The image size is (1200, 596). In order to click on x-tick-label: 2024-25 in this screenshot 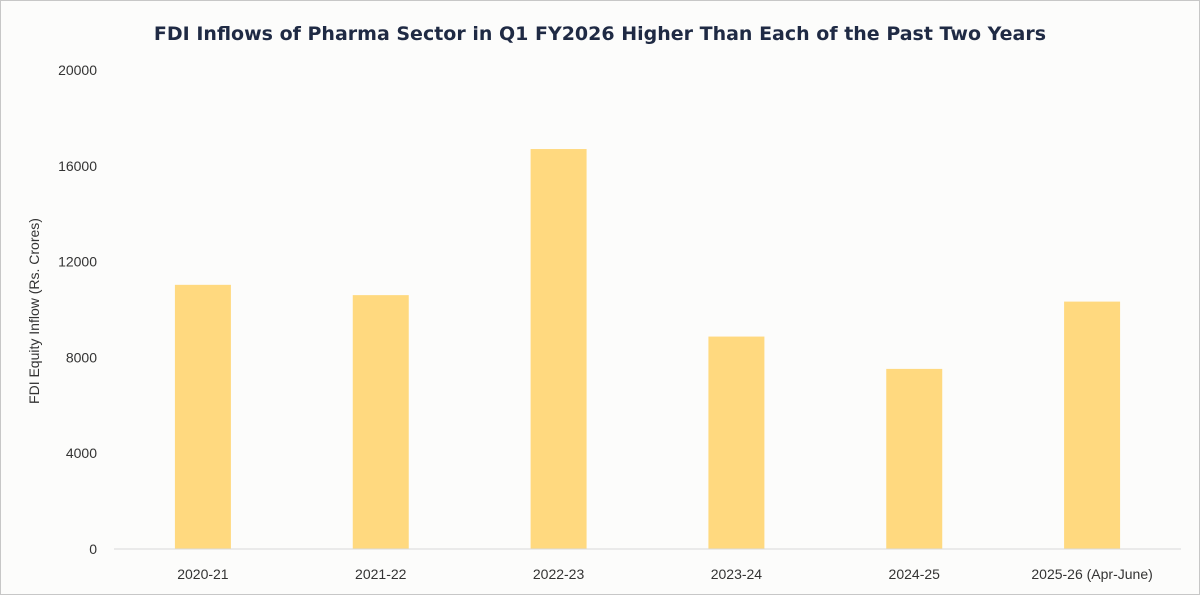, I will do `click(915, 574)`.